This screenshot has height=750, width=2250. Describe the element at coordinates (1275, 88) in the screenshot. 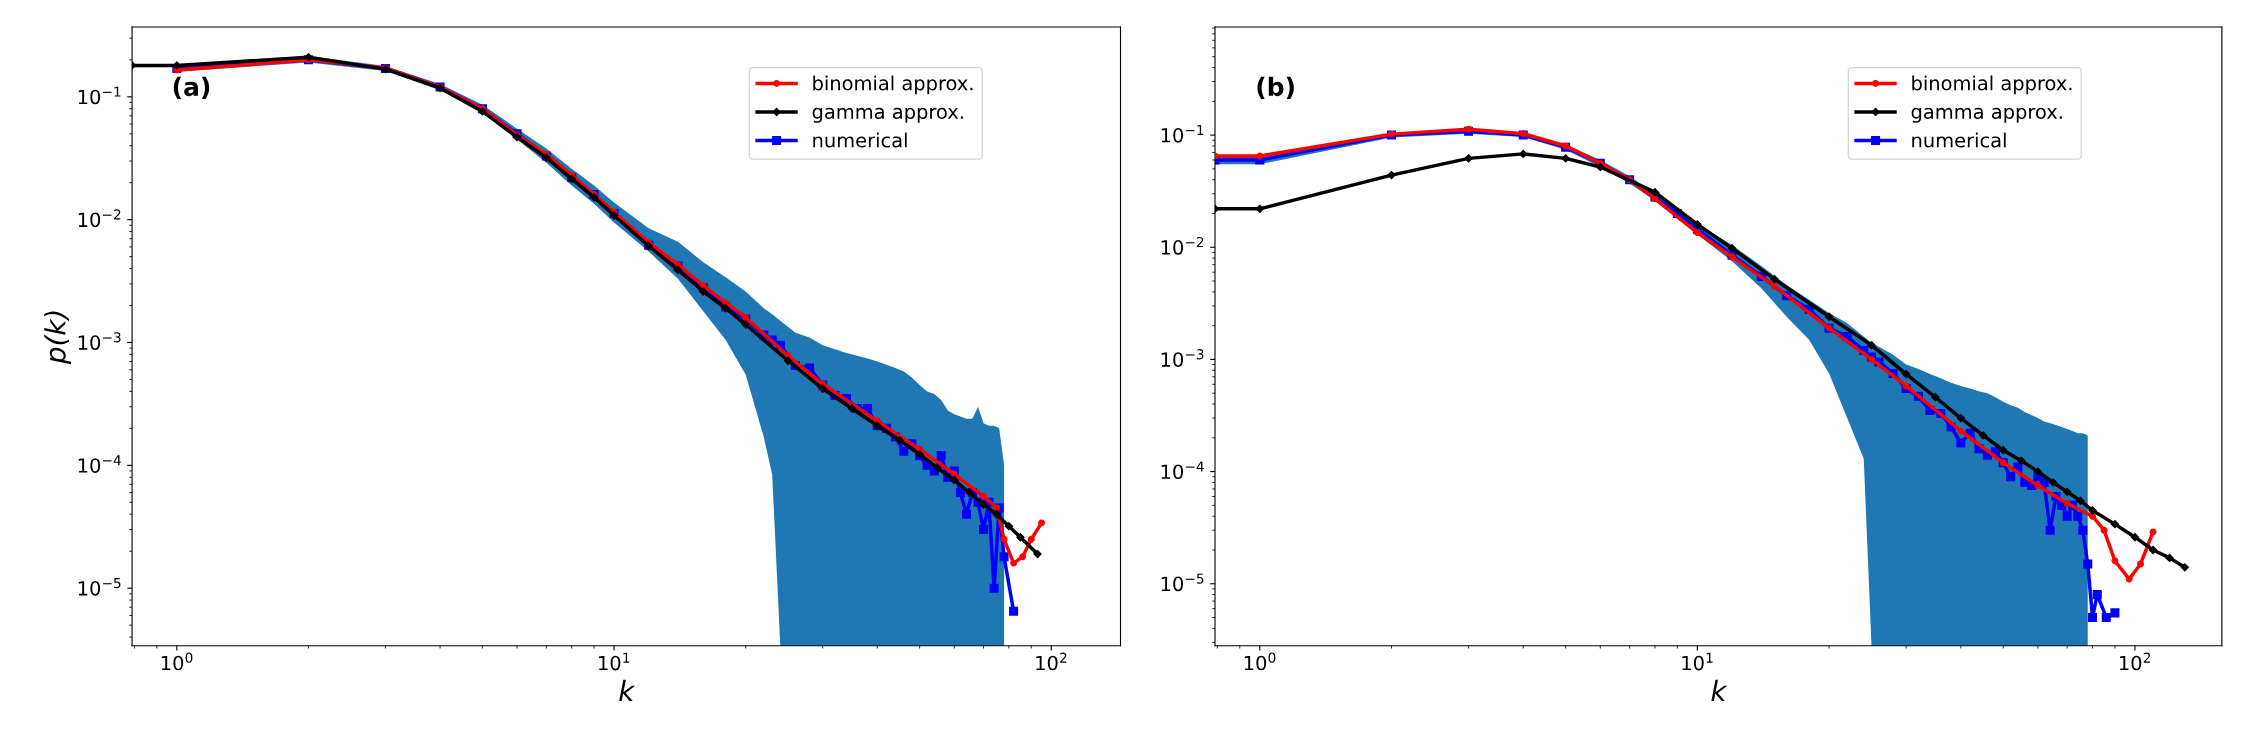

I see `annotation: (b)` at that location.